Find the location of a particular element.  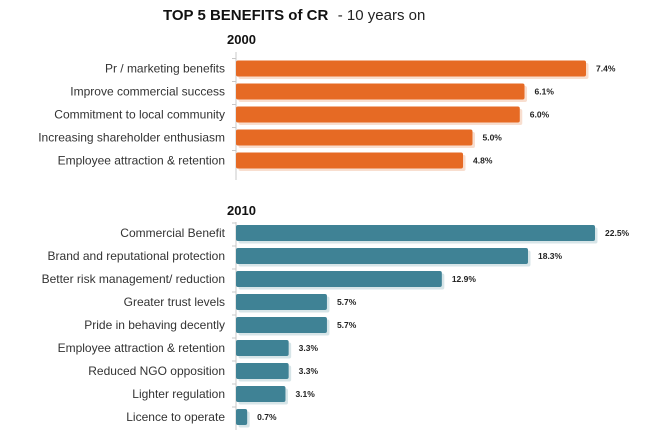

category-label: Brand and reputational protection is located at coordinates (136, 256).